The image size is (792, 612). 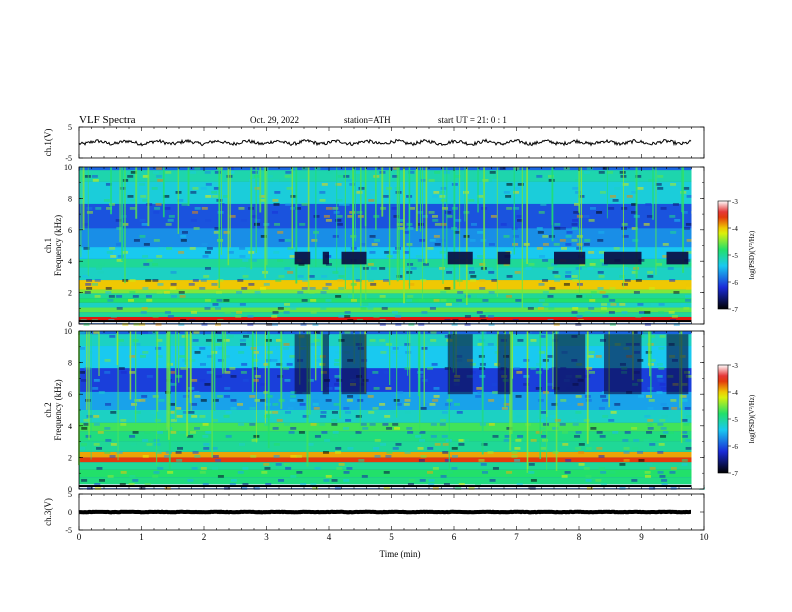 I want to click on ch3-waveform-panel-ylabel: ch.3(V), so click(x=48, y=512).